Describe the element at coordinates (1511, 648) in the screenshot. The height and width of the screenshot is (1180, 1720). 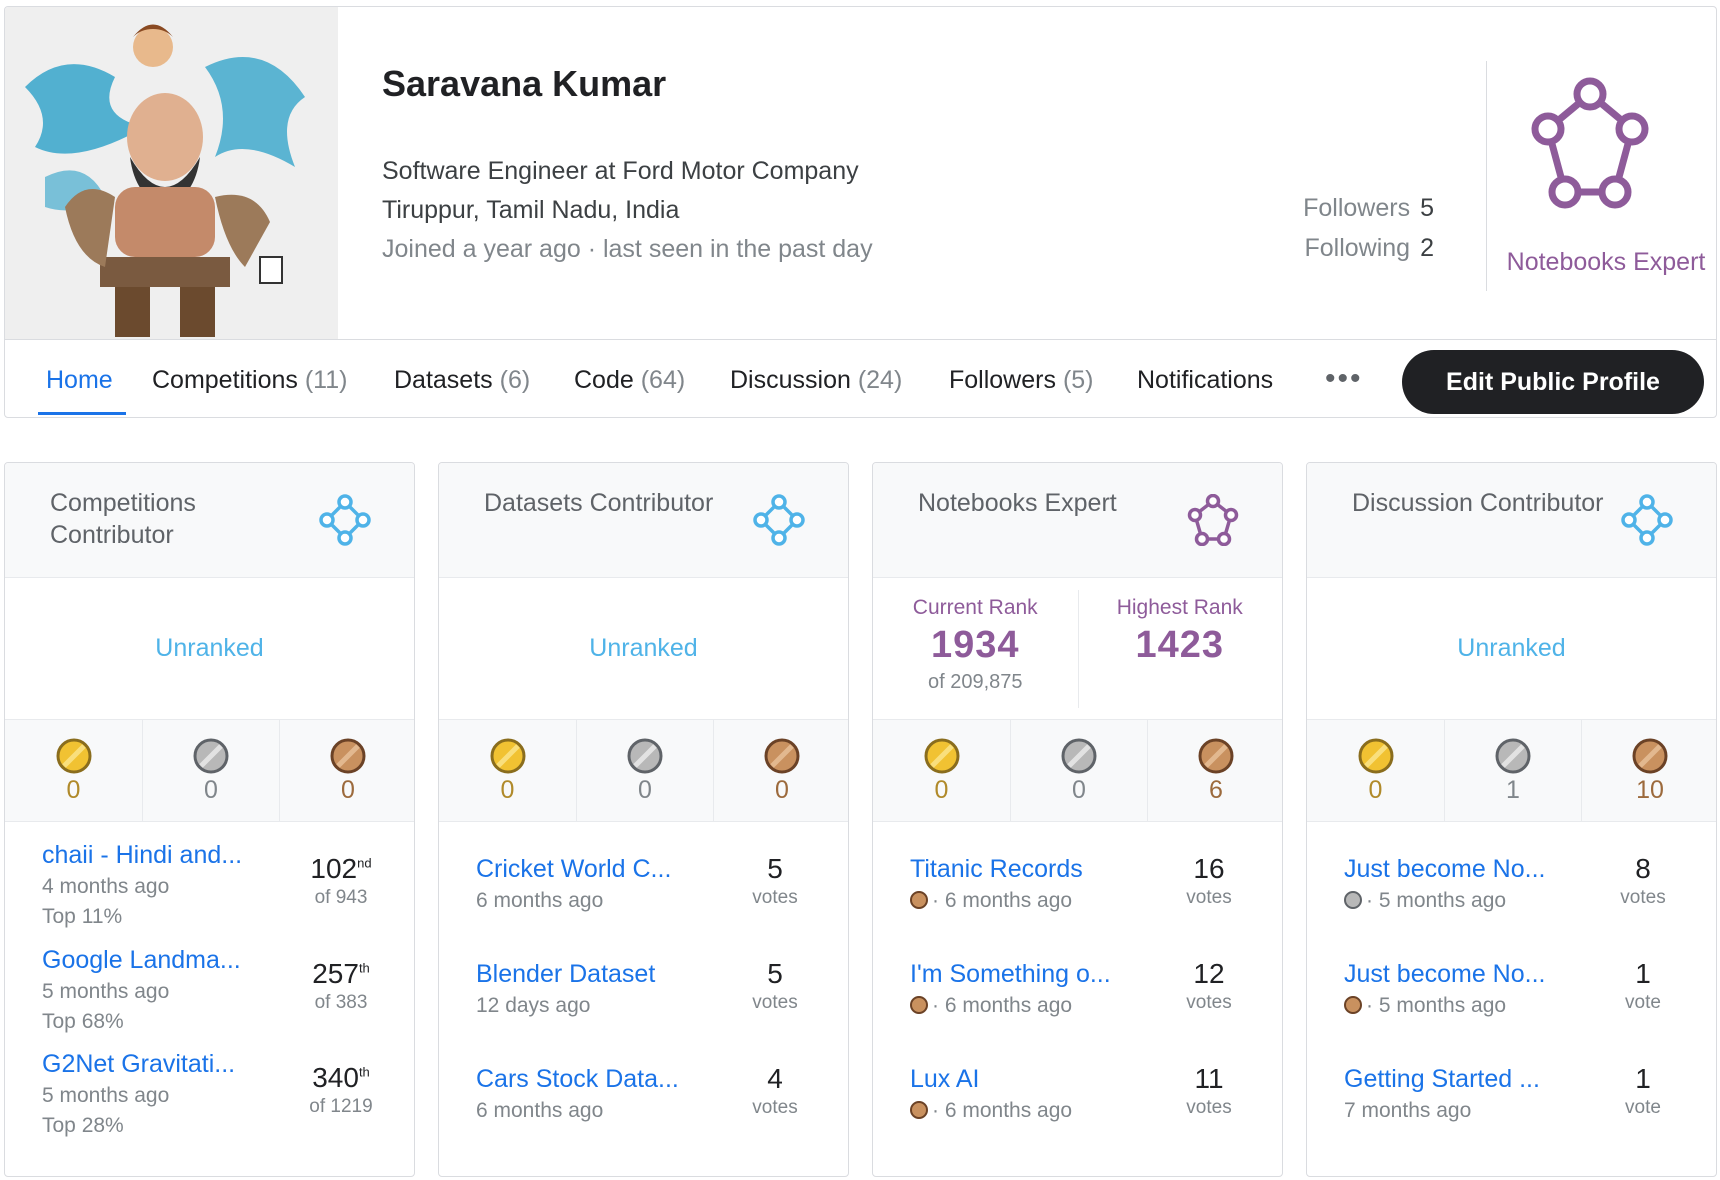
I see `unranked-label: Unranked` at that location.